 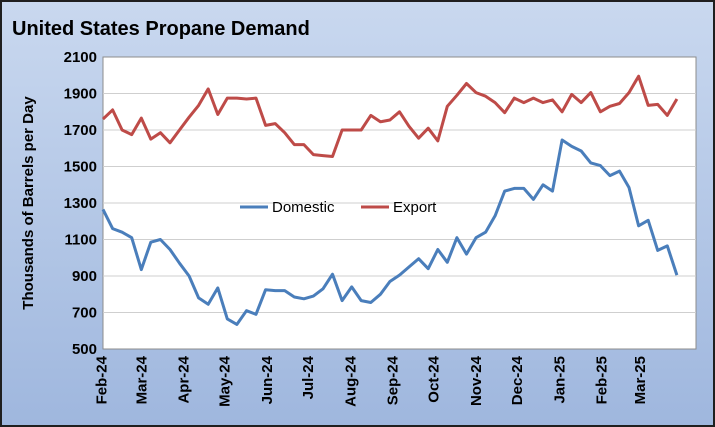 What do you see at coordinates (415, 207) in the screenshot?
I see `legend-label-export: Export` at bounding box center [415, 207].